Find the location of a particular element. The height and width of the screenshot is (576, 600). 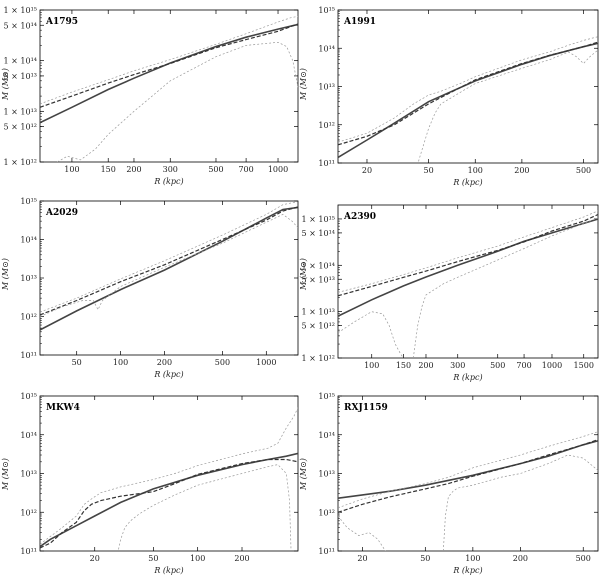

x-tick-label: 1500 is located at coordinates (584, 365).